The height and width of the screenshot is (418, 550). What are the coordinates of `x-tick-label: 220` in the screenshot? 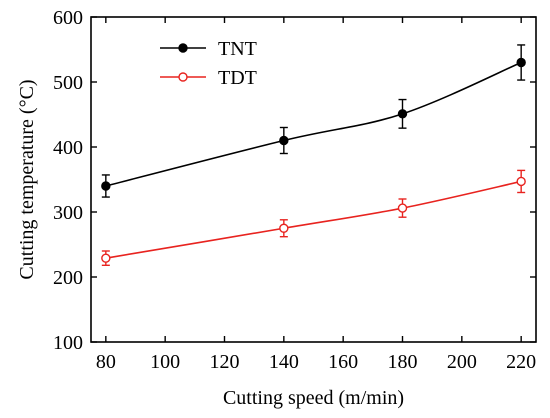 It's located at (521, 362).